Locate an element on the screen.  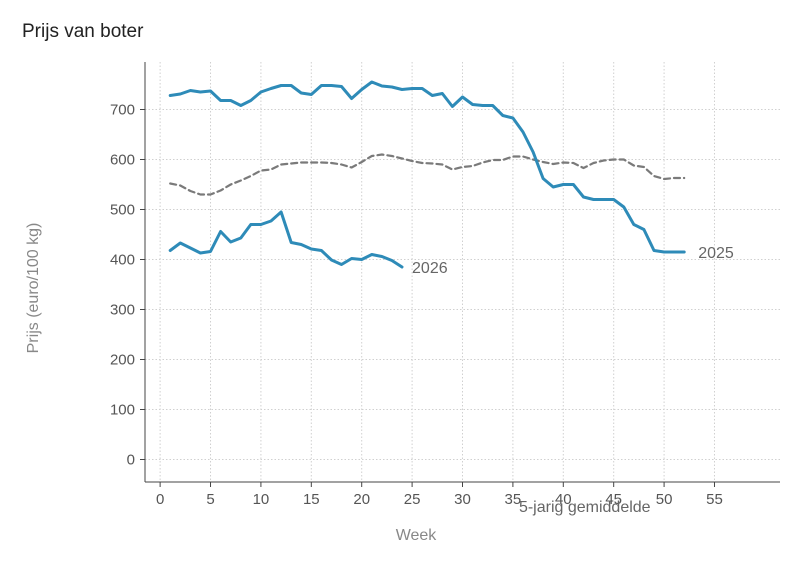
y-tick-label: 600 is located at coordinates (122, 160).